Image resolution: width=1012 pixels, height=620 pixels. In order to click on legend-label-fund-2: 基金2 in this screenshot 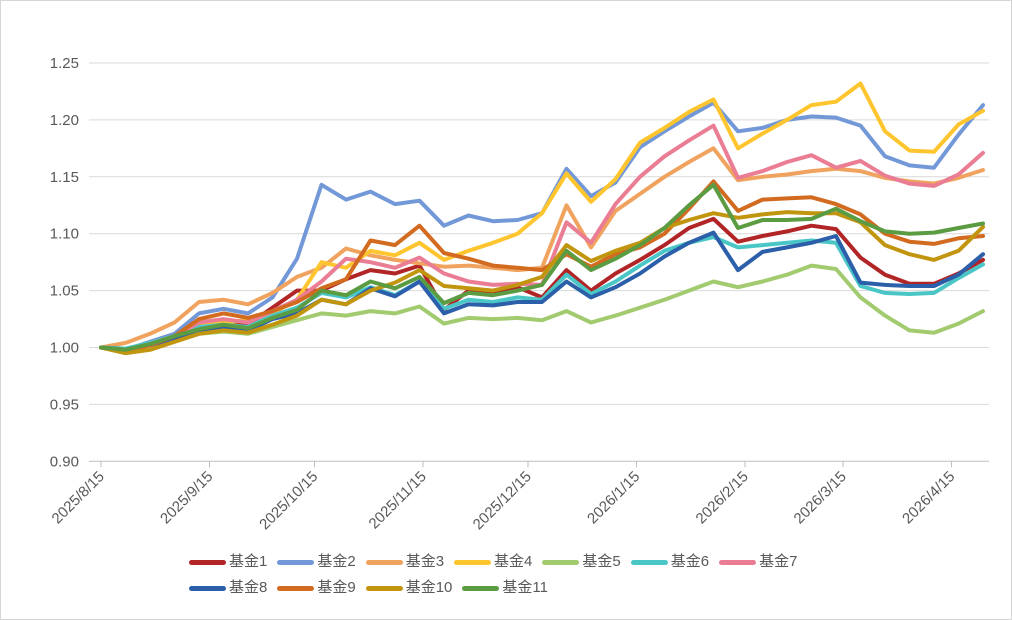, I will do `click(336, 561)`.